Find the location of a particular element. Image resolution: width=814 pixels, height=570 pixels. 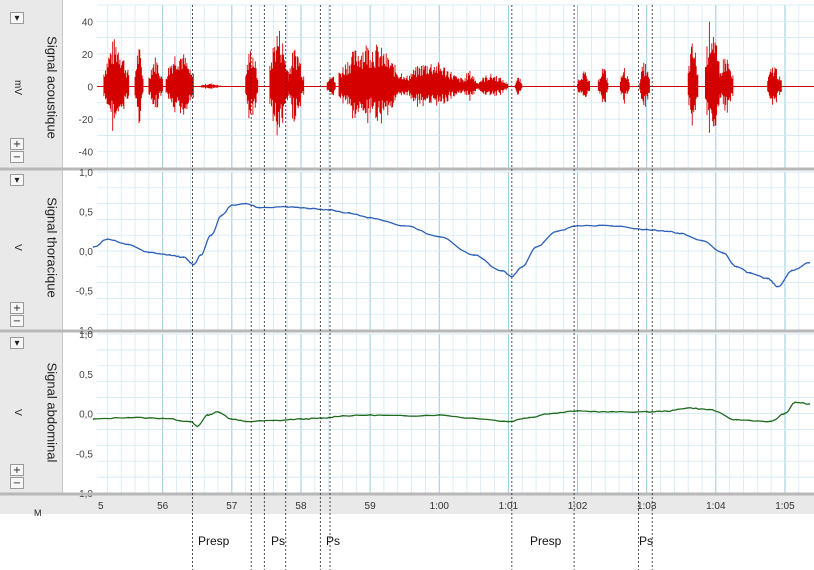

panel-side-abdominal is located at coordinates (31, 413).